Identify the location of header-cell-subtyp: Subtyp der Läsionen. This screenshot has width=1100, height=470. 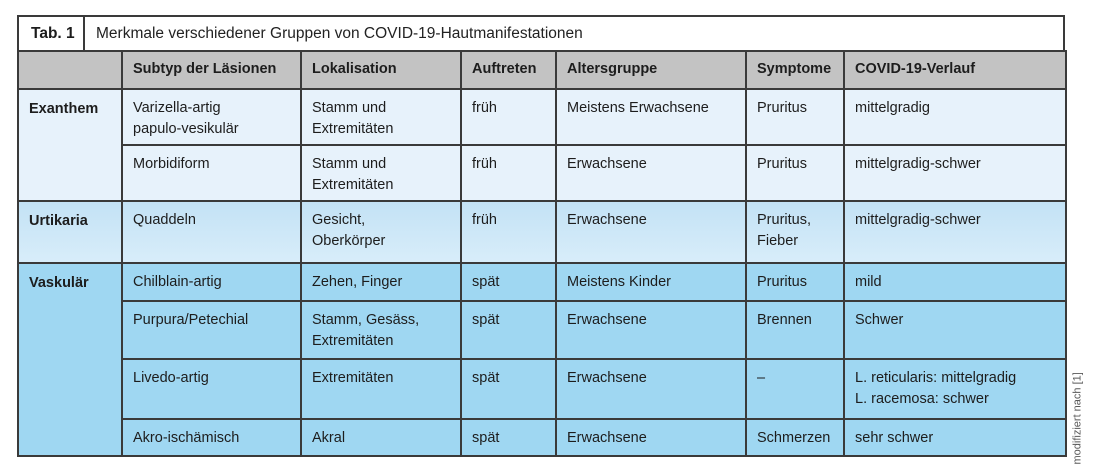
(211, 70).